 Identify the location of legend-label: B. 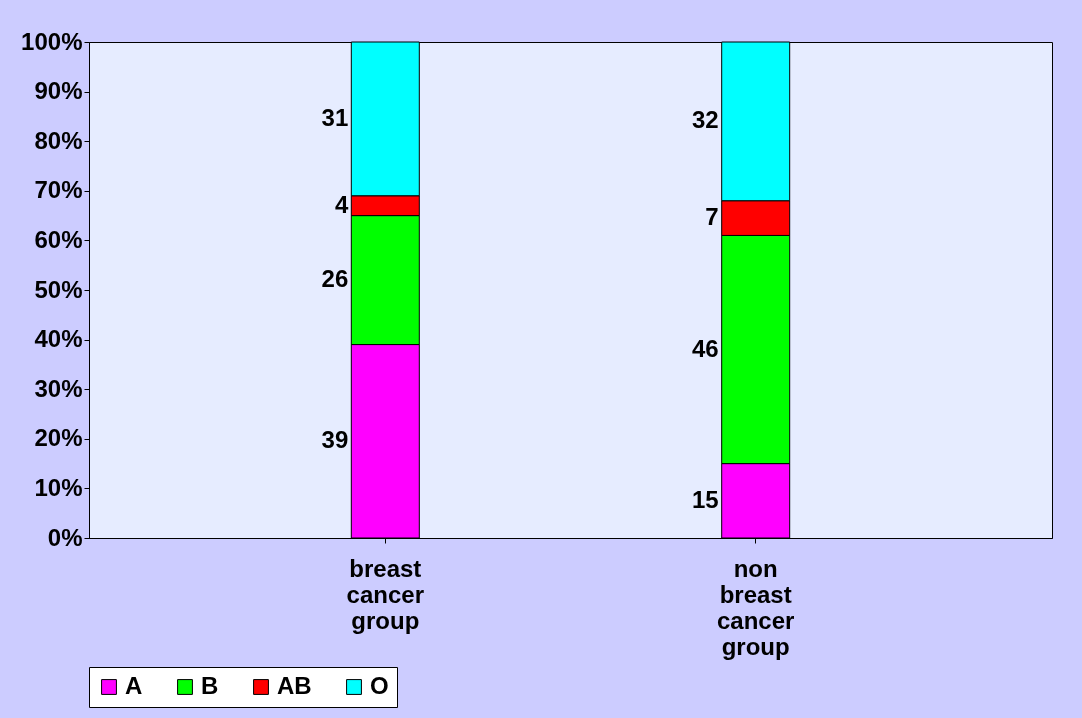
(210, 685).